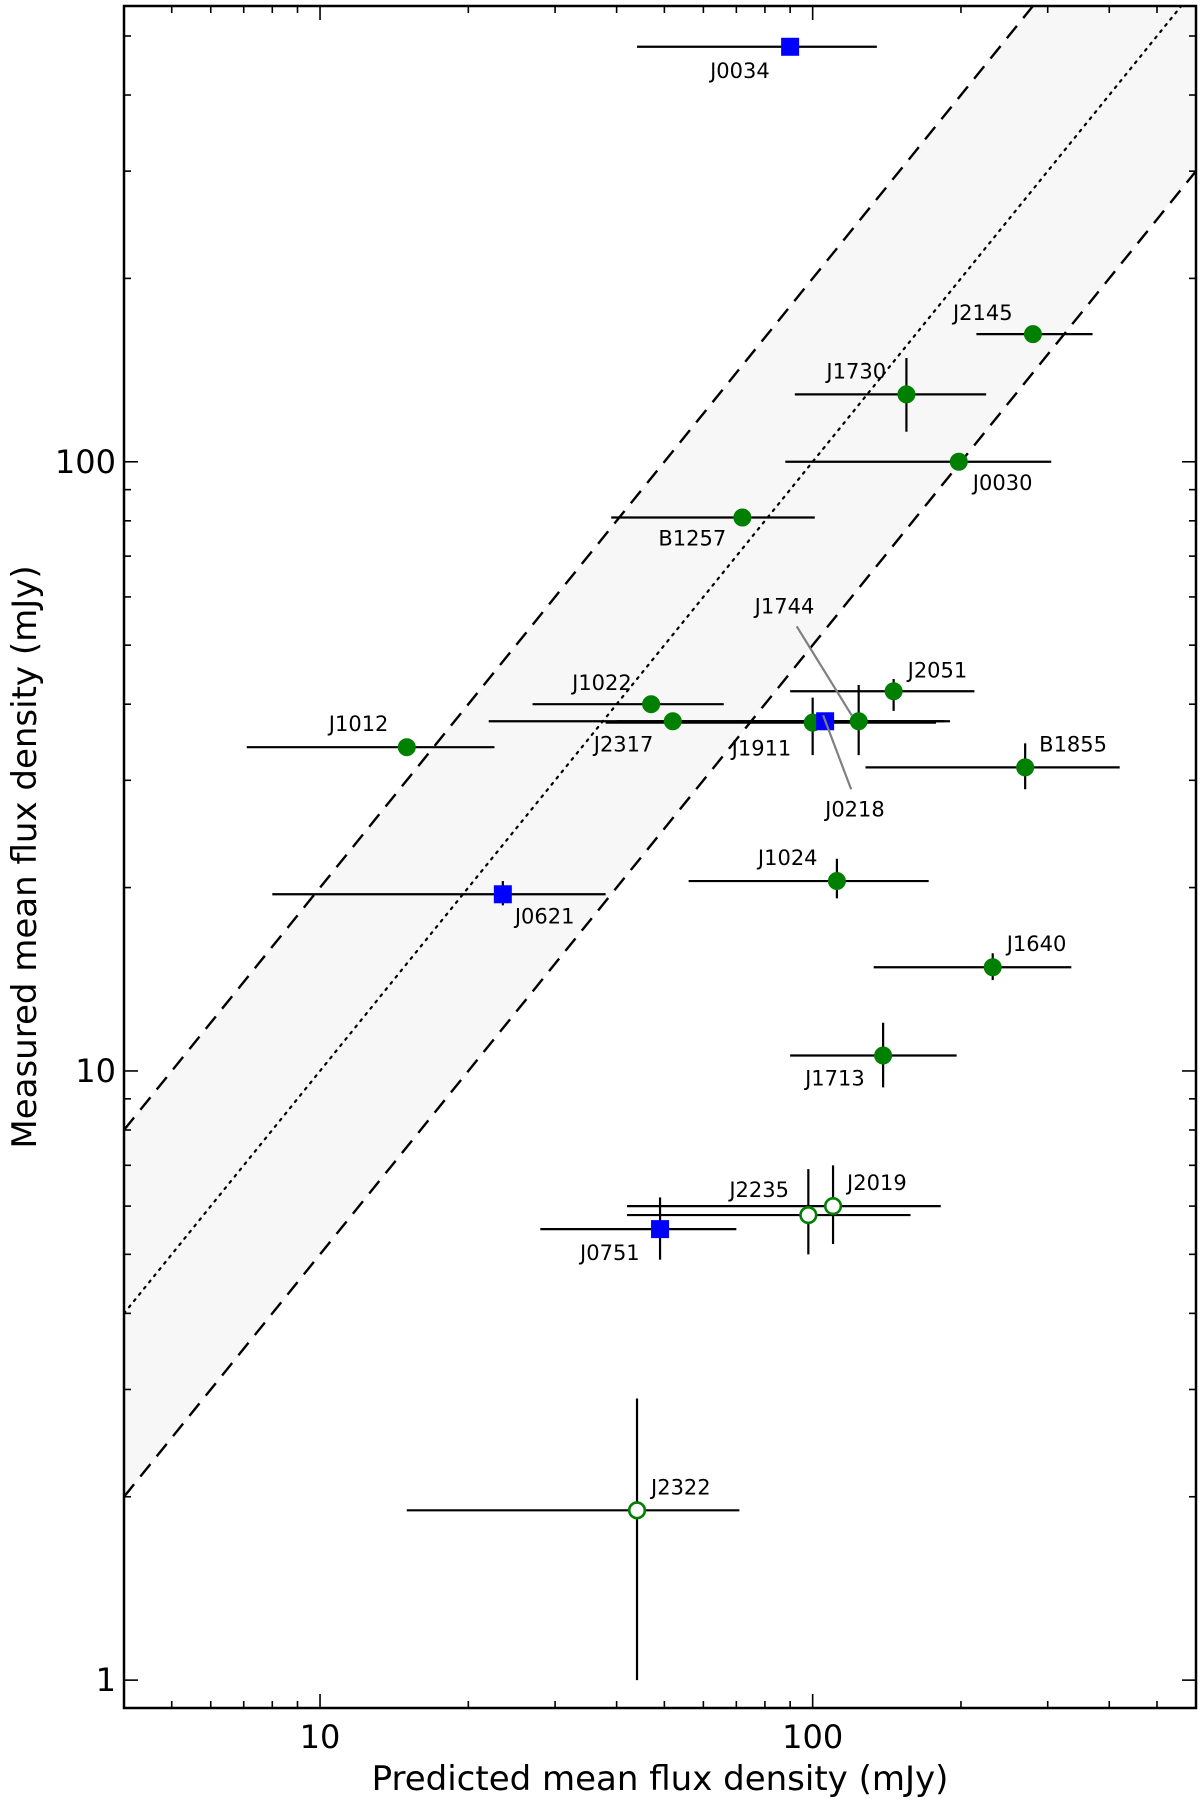  Describe the element at coordinates (1073, 744) in the screenshot. I see `point-label-b1855: B1855` at that location.